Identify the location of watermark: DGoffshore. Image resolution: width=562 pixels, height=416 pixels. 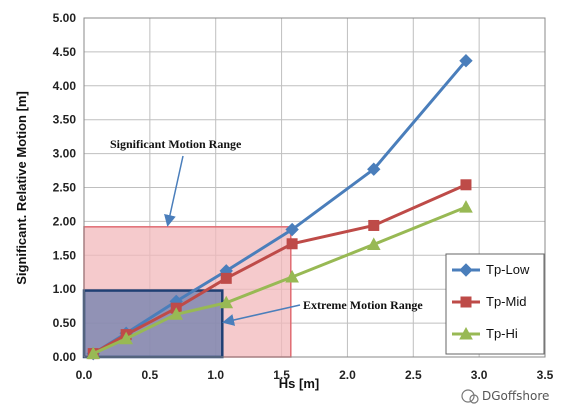
(505, 396).